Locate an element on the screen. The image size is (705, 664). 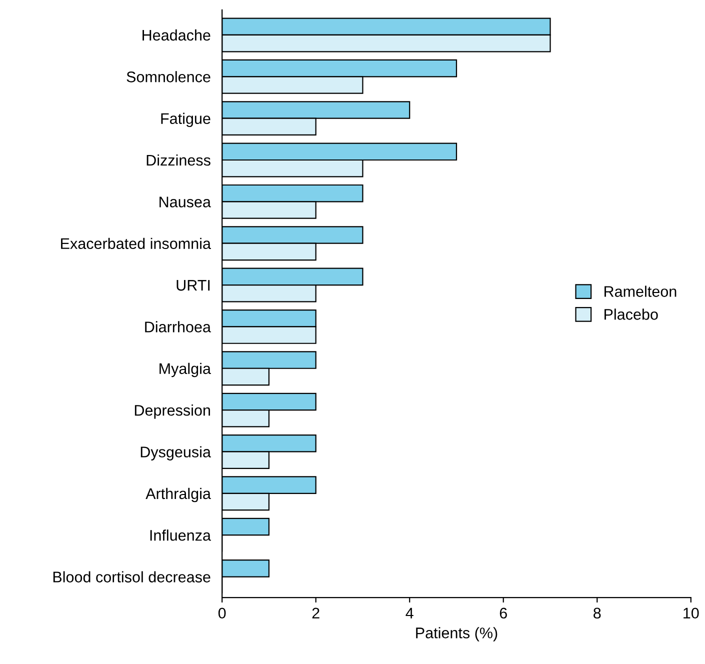
legend-label: Placebo is located at coordinates (631, 314).